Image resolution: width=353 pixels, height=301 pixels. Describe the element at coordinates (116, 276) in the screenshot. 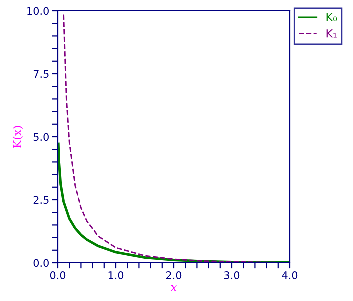

I see `x-tick-label: 1.0` at that location.